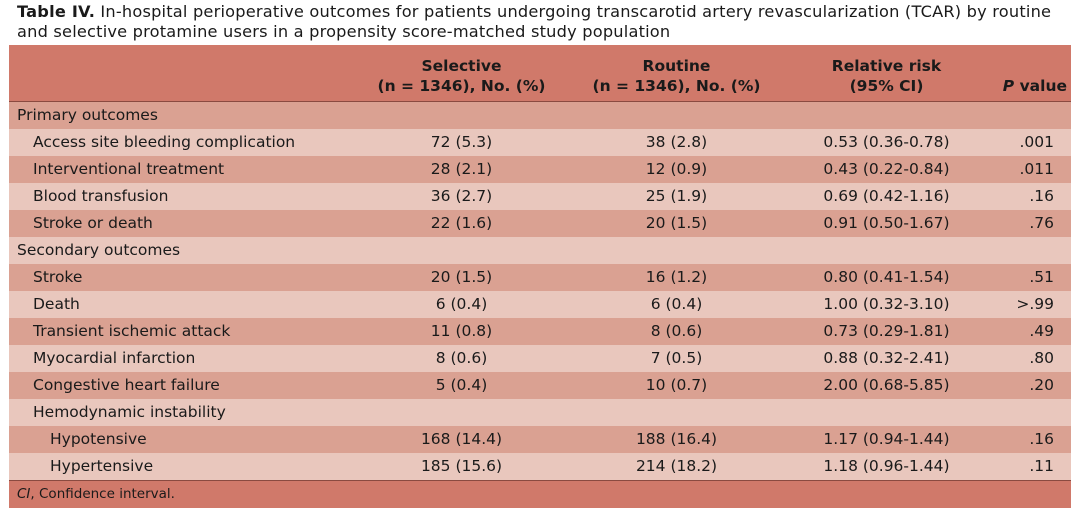 This screenshot has width=1071, height=514. I want to click on outcome-name: Transient ischemic attack, so click(132, 330).